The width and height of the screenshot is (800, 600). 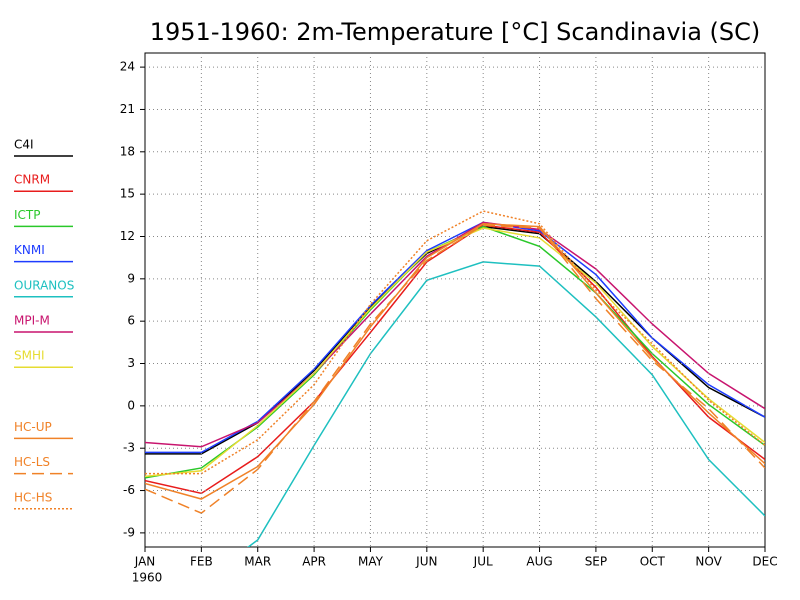 What do you see at coordinates (596, 562) in the screenshot?
I see `x-tick-label: SEP` at bounding box center [596, 562].